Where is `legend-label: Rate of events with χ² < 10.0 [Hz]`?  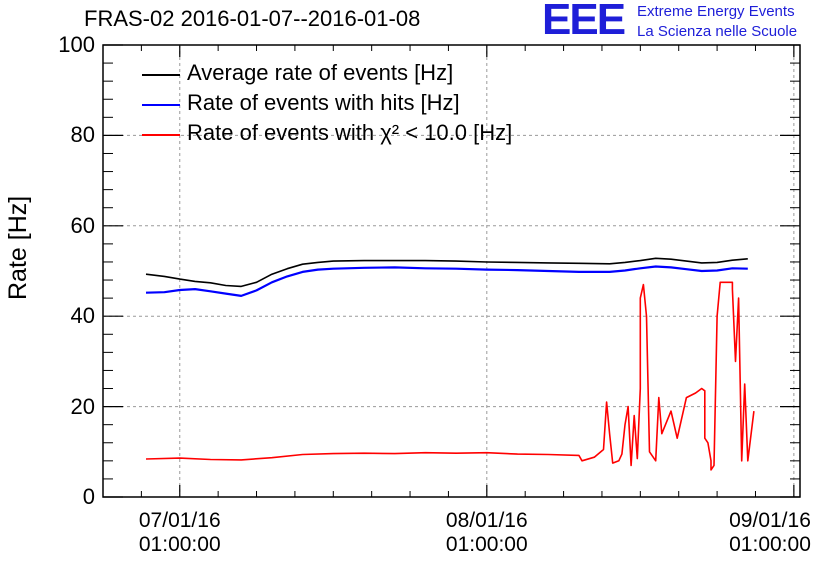
legend-label: Rate of events with χ² < 10.0 [Hz] is located at coordinates (350, 132).